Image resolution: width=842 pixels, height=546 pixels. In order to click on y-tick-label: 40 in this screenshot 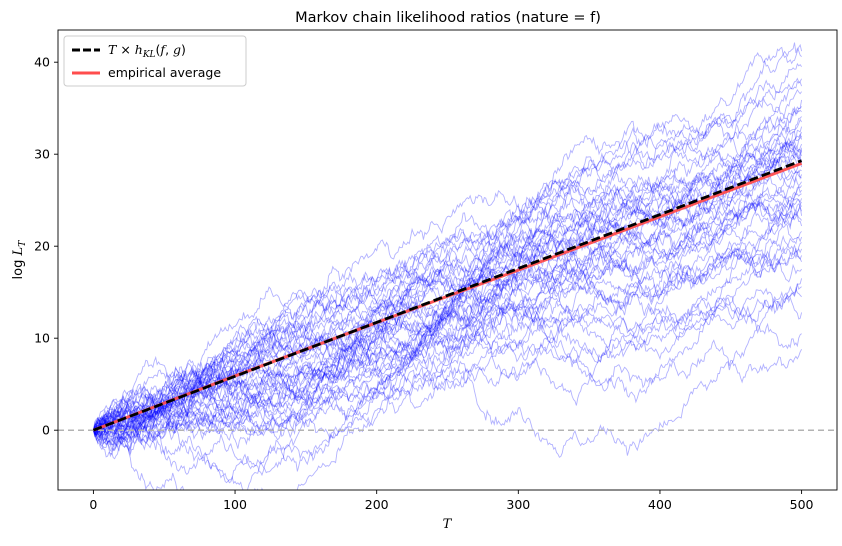, I will do `click(42, 62)`.